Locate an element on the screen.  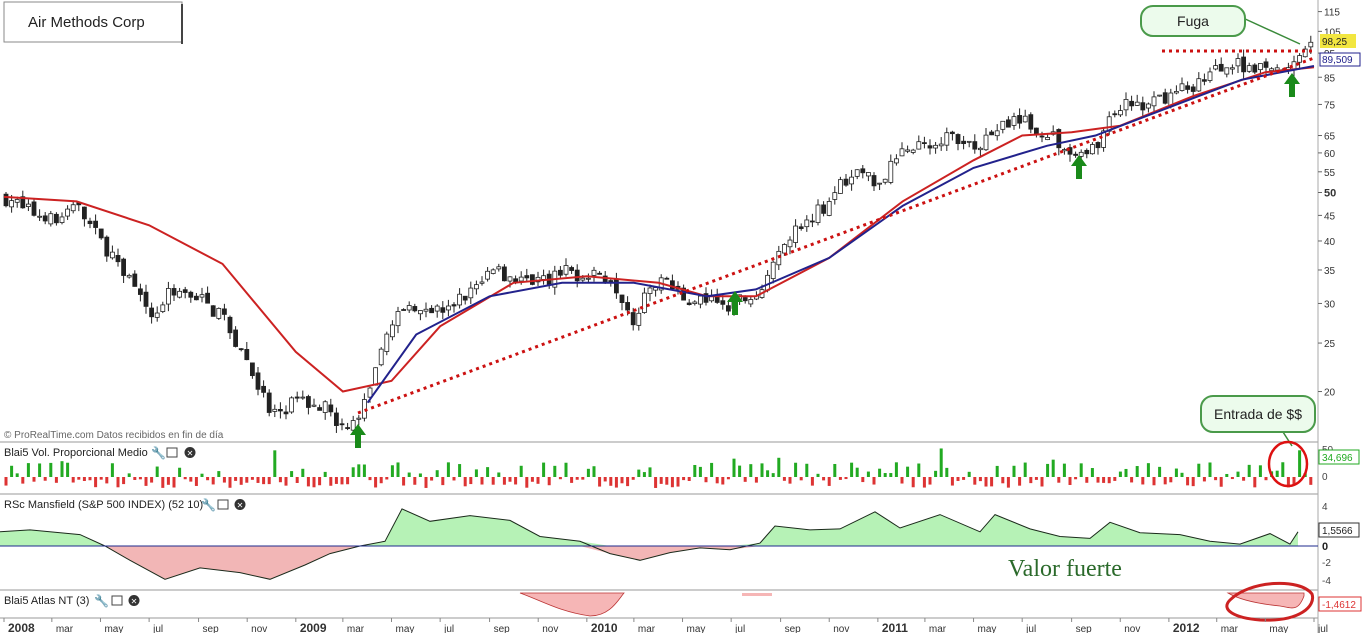
price-tick-label: 115 is located at coordinates (1332, 13).